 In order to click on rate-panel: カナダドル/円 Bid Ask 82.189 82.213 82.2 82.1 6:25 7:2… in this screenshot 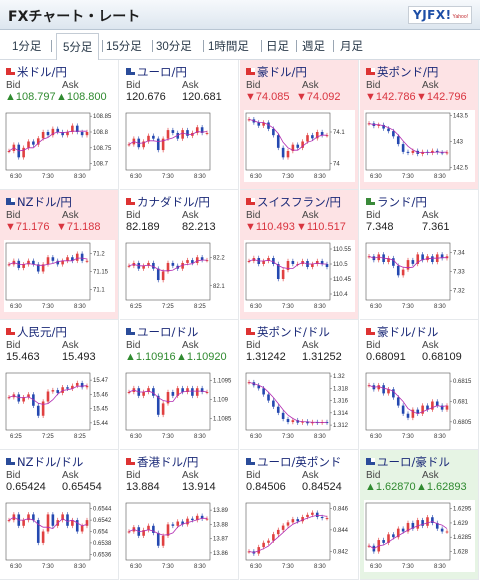, I will do `click(179, 255)`.